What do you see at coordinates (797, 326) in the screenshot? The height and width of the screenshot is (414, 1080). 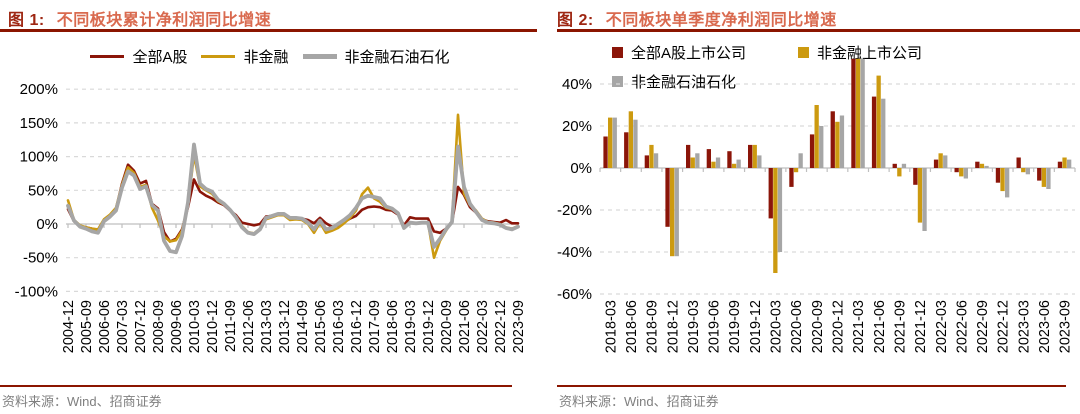 I see `x-tick-label: 2020-06` at bounding box center [797, 326].